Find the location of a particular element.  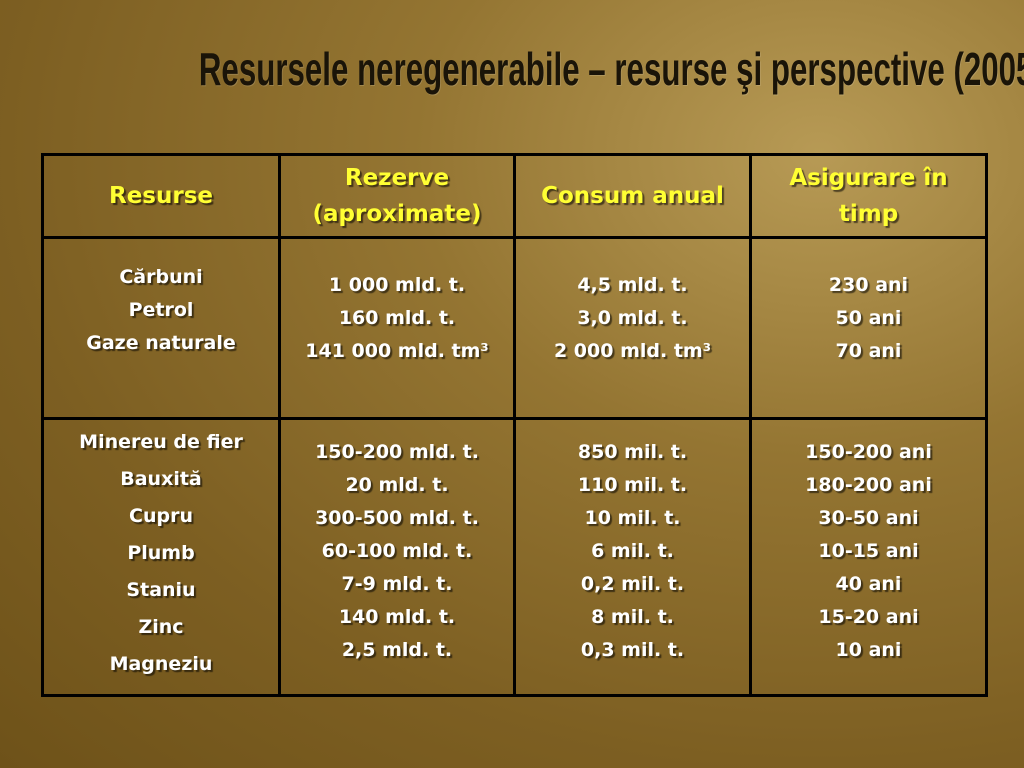

header-text: timp is located at coordinates (868, 214).